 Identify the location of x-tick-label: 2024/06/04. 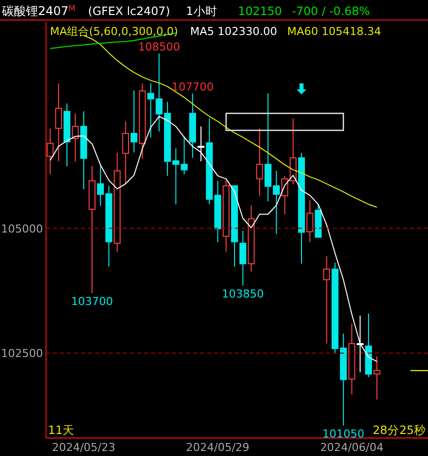
(352, 447).